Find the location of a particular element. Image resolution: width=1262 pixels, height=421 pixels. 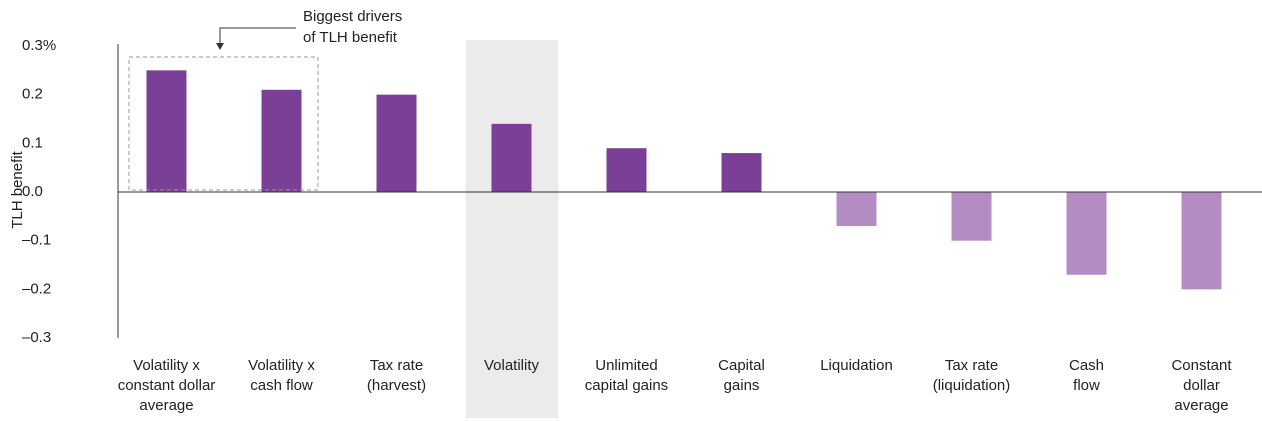

y-tick-label: 0.1 is located at coordinates (32, 142).